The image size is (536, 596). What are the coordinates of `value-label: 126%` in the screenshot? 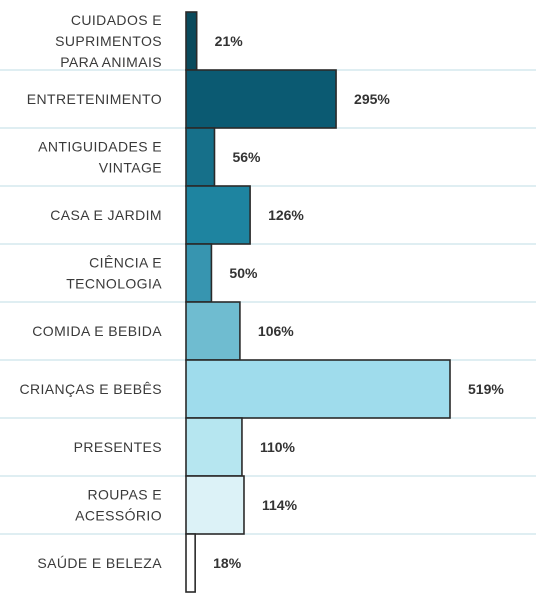 It's located at (286, 215).